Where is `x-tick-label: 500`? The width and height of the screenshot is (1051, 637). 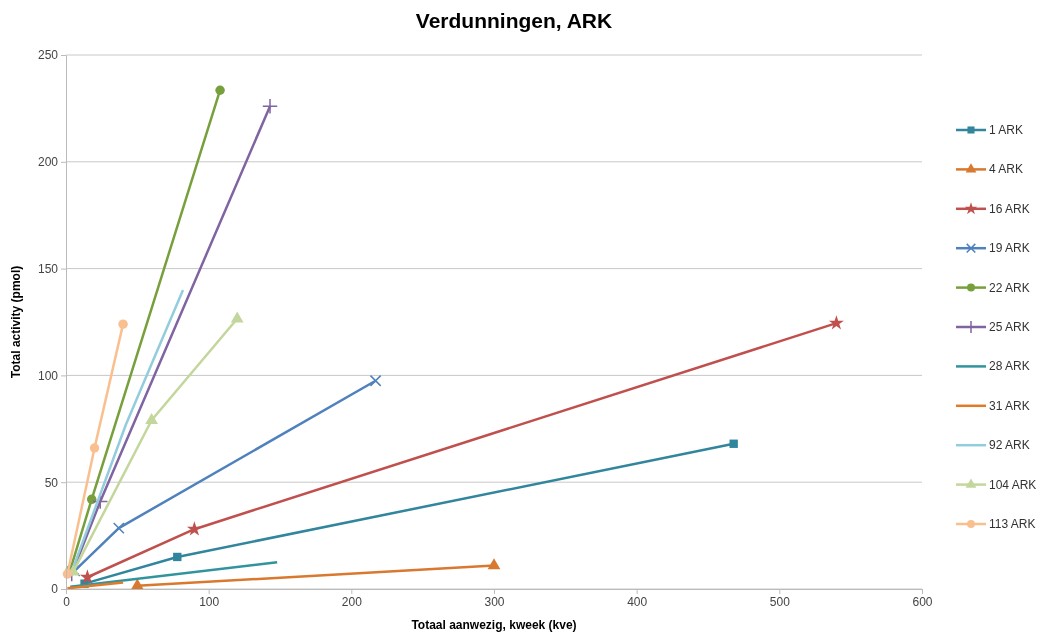 x-tick-label: 500 is located at coordinates (780, 601).